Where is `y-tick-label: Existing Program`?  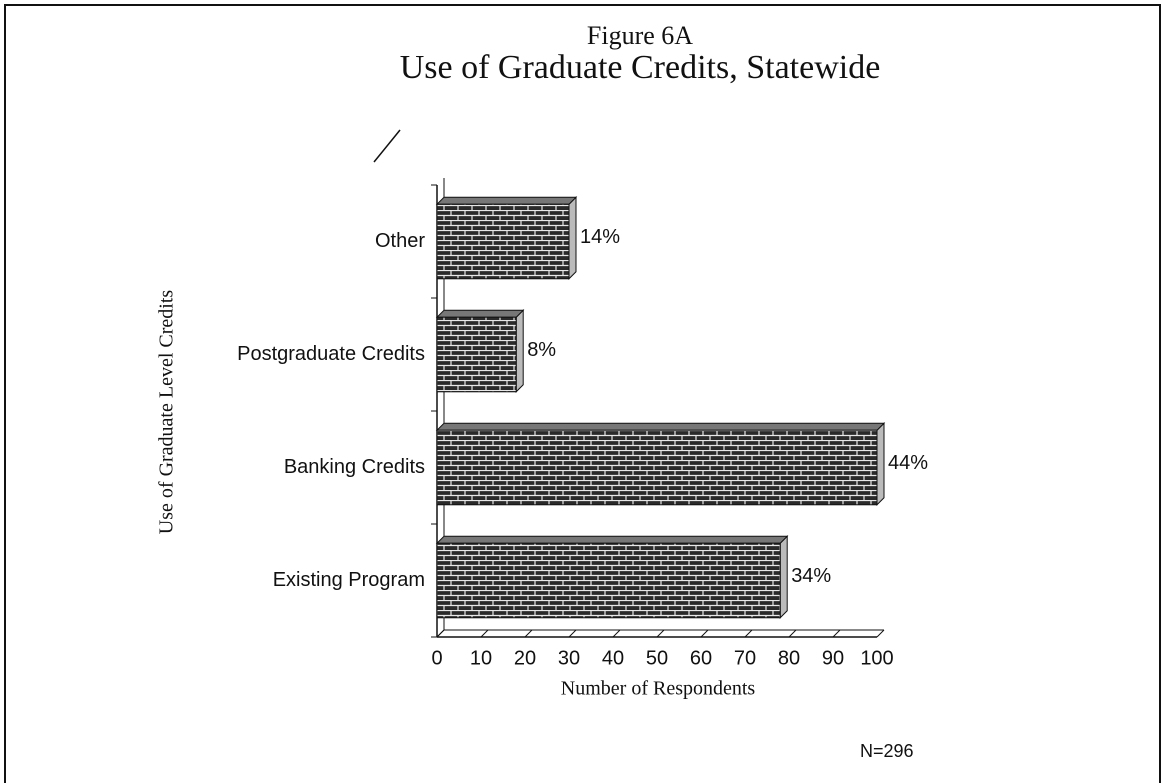 y-tick-label: Existing Program is located at coordinates (349, 580).